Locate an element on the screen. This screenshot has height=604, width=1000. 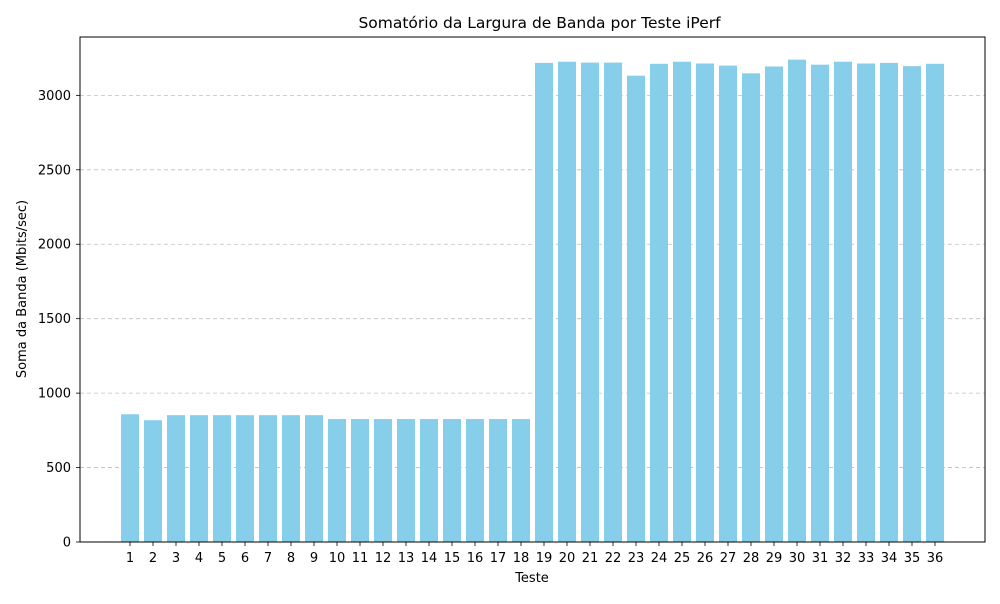
x-tick-label: 1 is located at coordinates (130, 558).